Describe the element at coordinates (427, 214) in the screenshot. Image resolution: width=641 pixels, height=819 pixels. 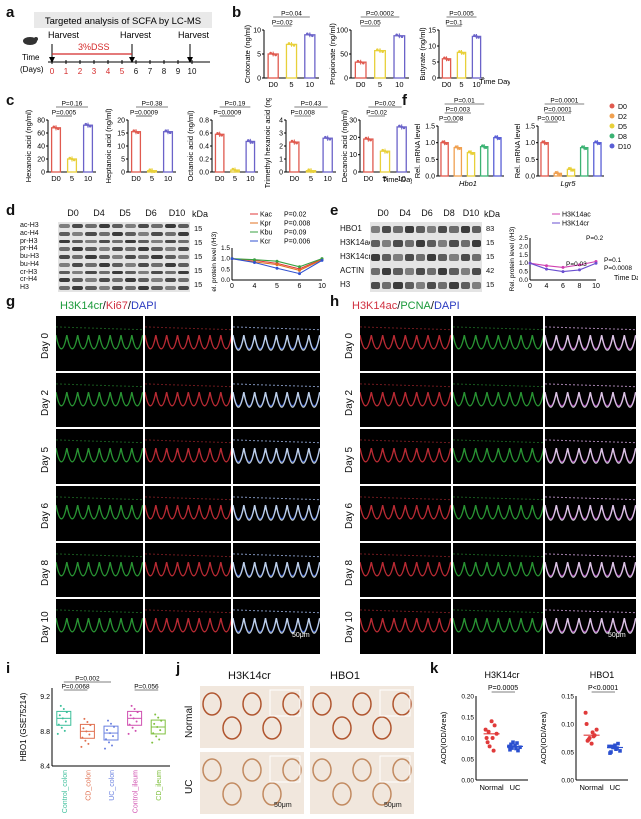
I see `blot-e-lane-labels: D0 D4 D6 D8 D10` at that location.